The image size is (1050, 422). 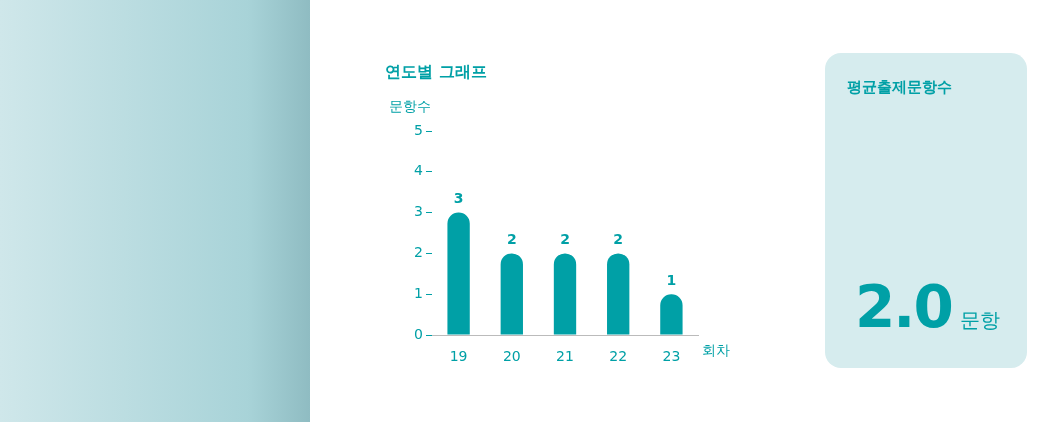 I want to click on y-tick-label: 3, so click(x=418, y=211).